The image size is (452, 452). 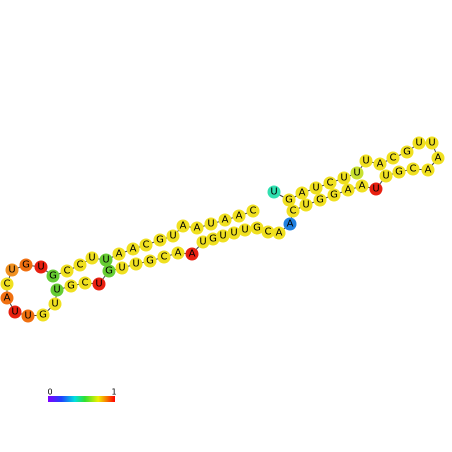 I want to click on scale-max: 1, so click(x=113, y=392).